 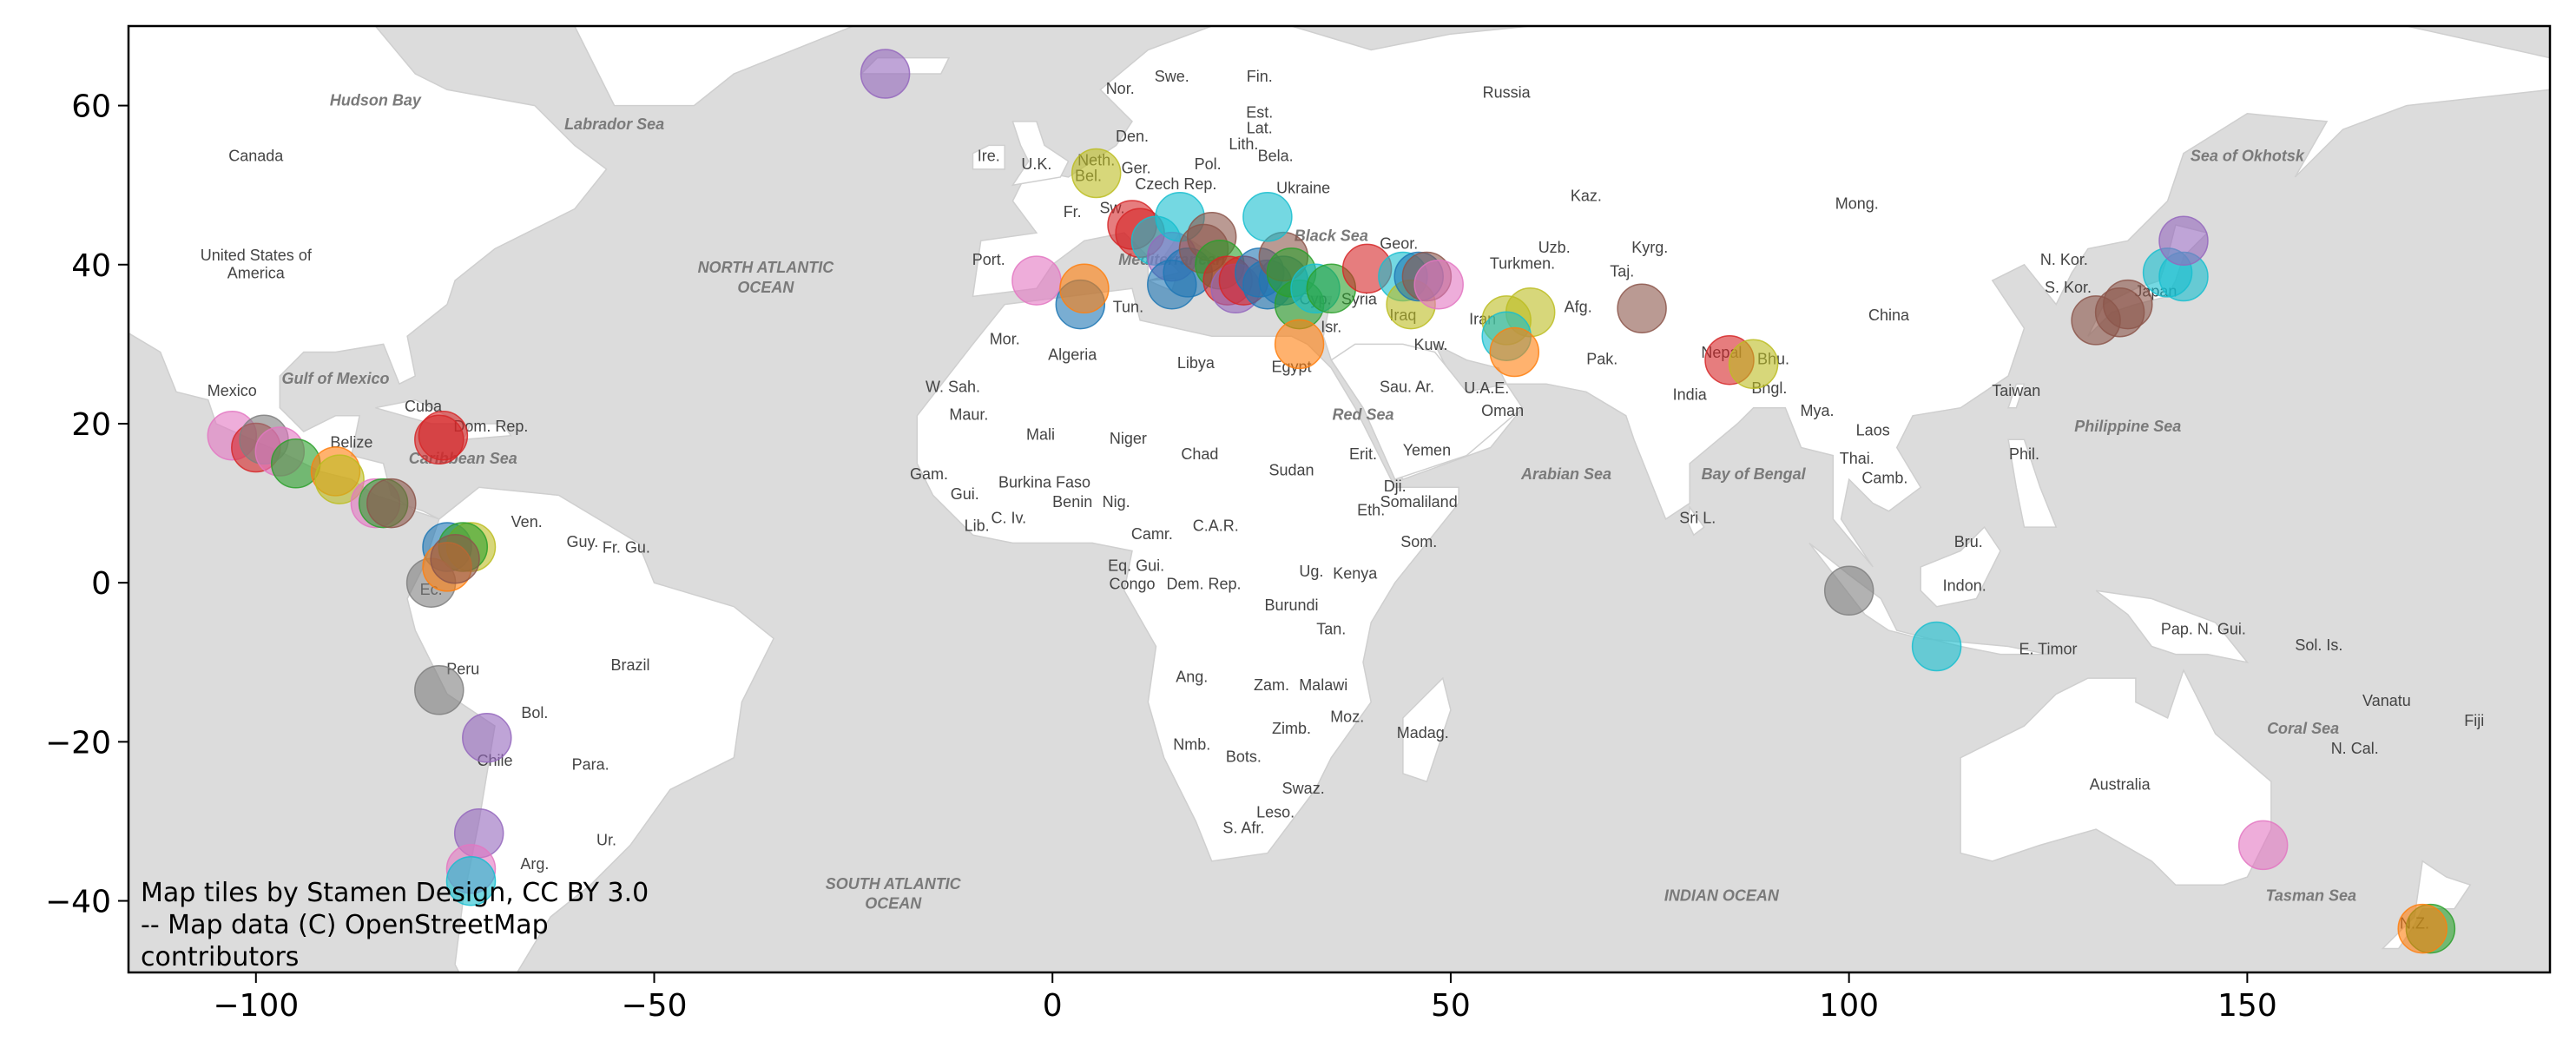 I want to click on country-label: Brazil, so click(x=629, y=665).